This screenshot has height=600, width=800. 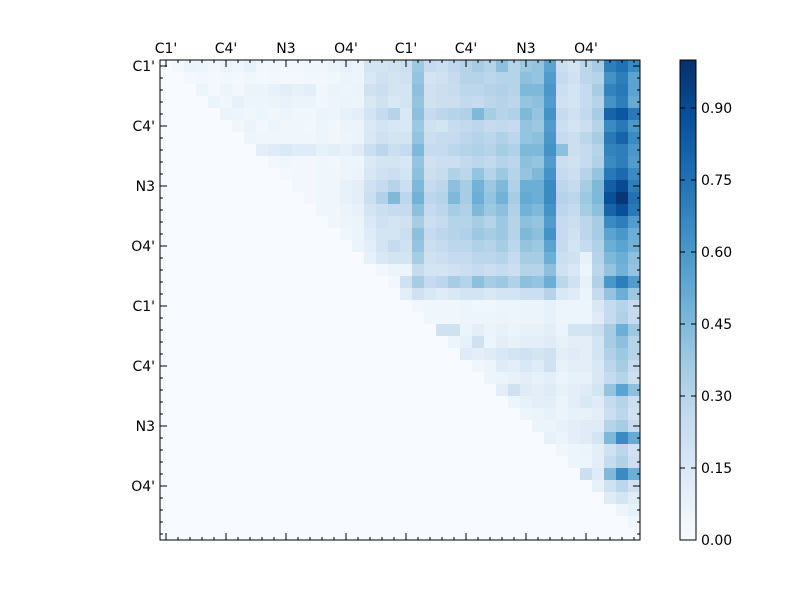 I want to click on colorbar-tick-label: 0.30, so click(x=716, y=397).